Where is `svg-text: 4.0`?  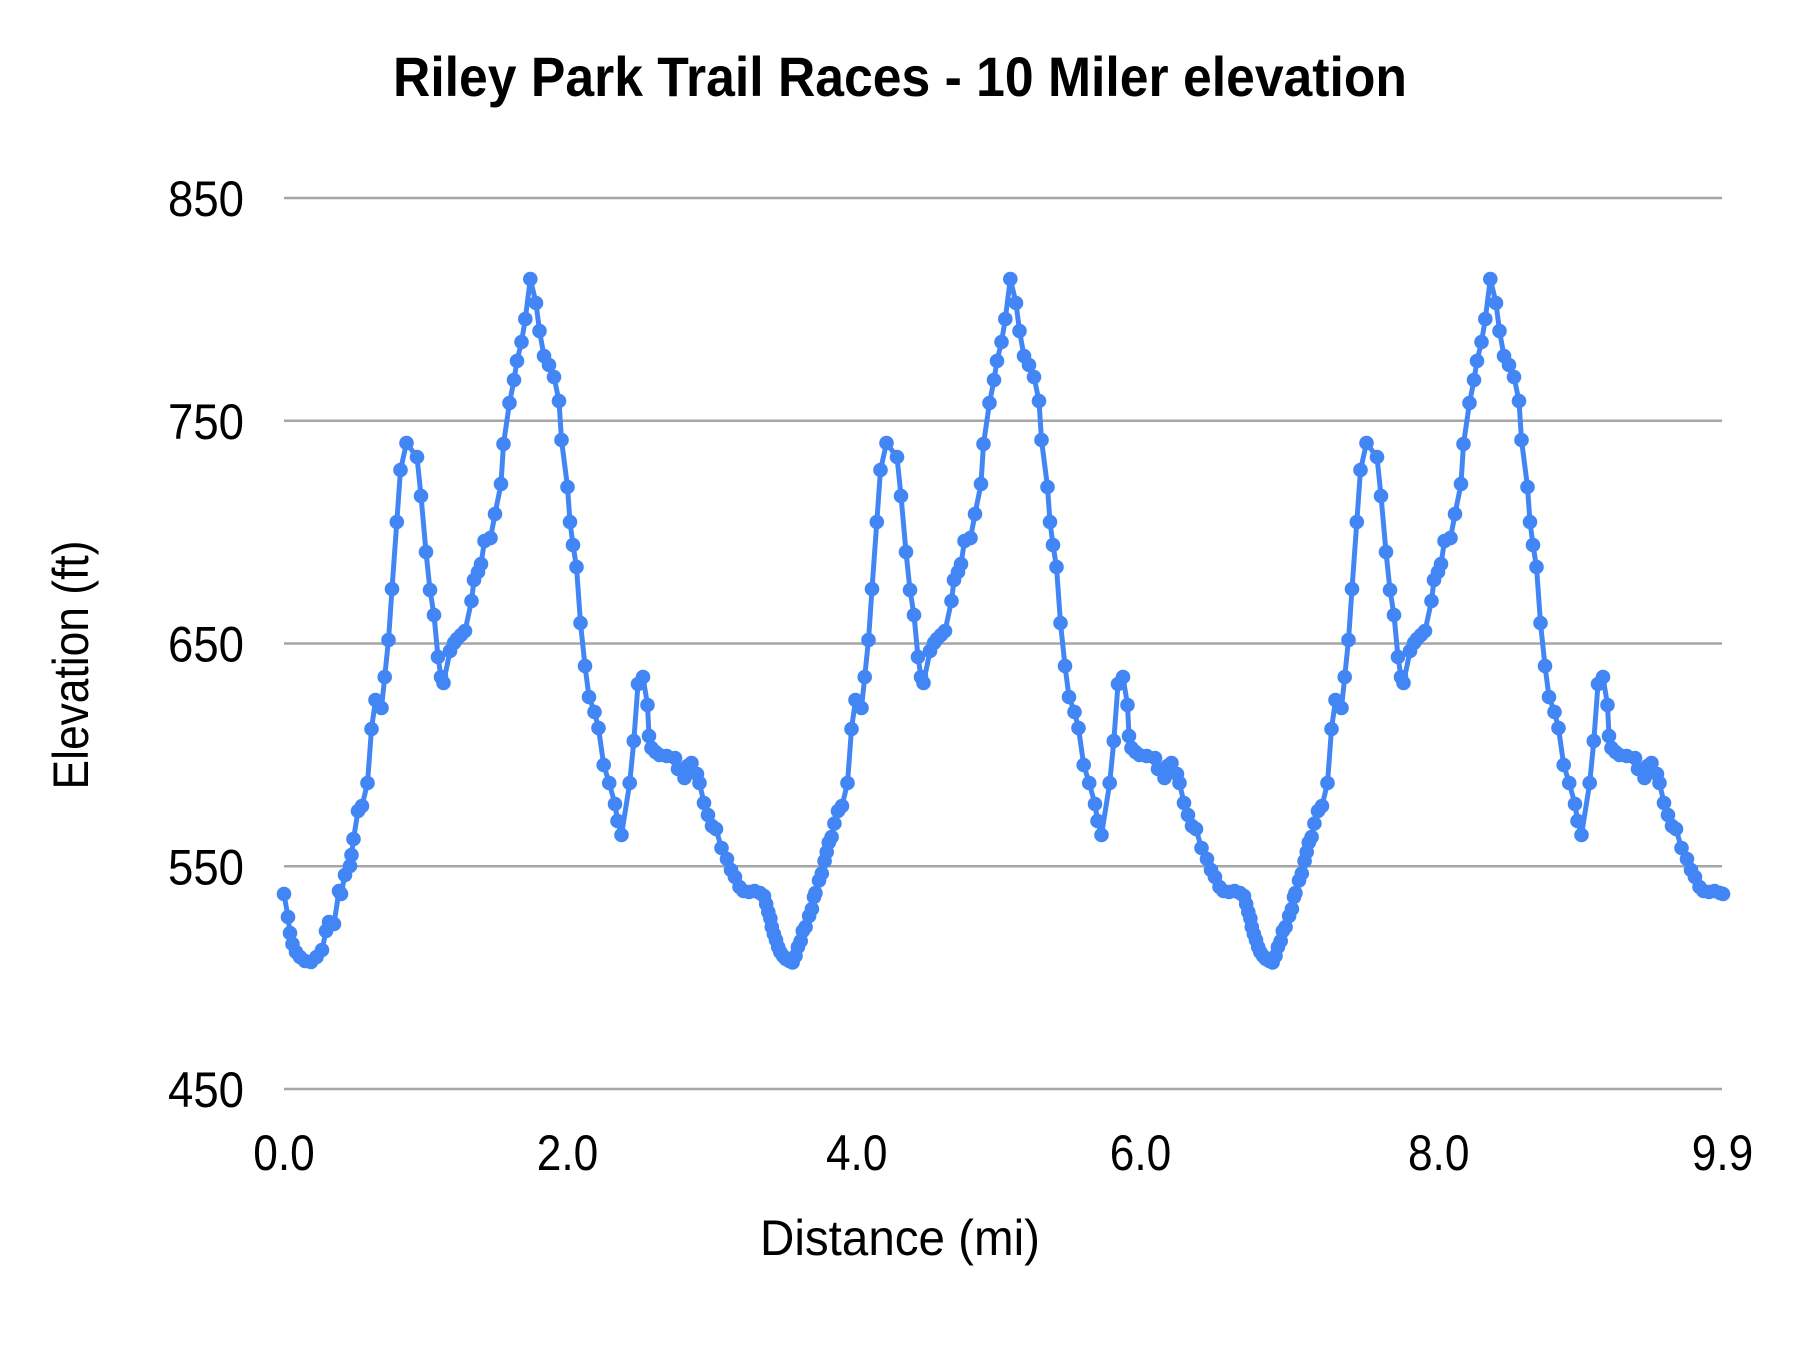
svg-text: 4.0 is located at coordinates (857, 1153).